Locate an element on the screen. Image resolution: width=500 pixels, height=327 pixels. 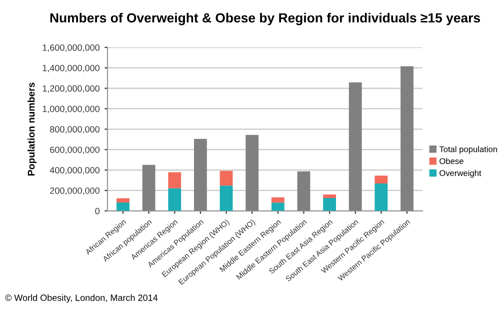
y-tick-label: 1,400,000,000 is located at coordinates (71, 68).